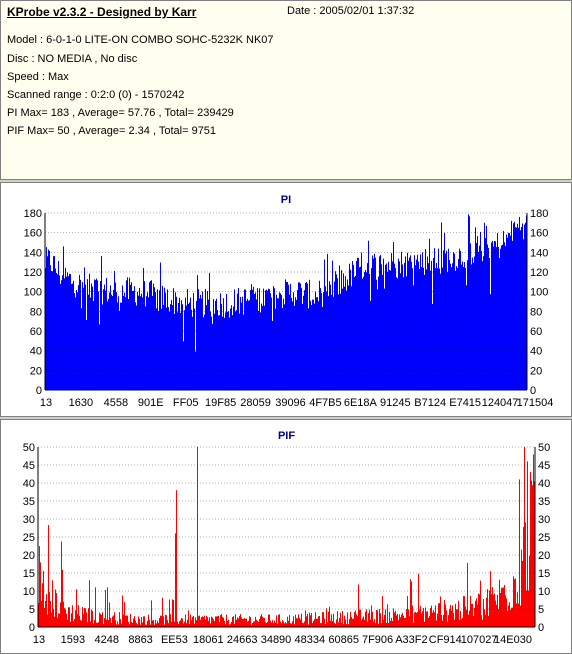 The height and width of the screenshot is (654, 572). Describe the element at coordinates (140, 640) in the screenshot. I see `x-tick-label: 8863` at that location.